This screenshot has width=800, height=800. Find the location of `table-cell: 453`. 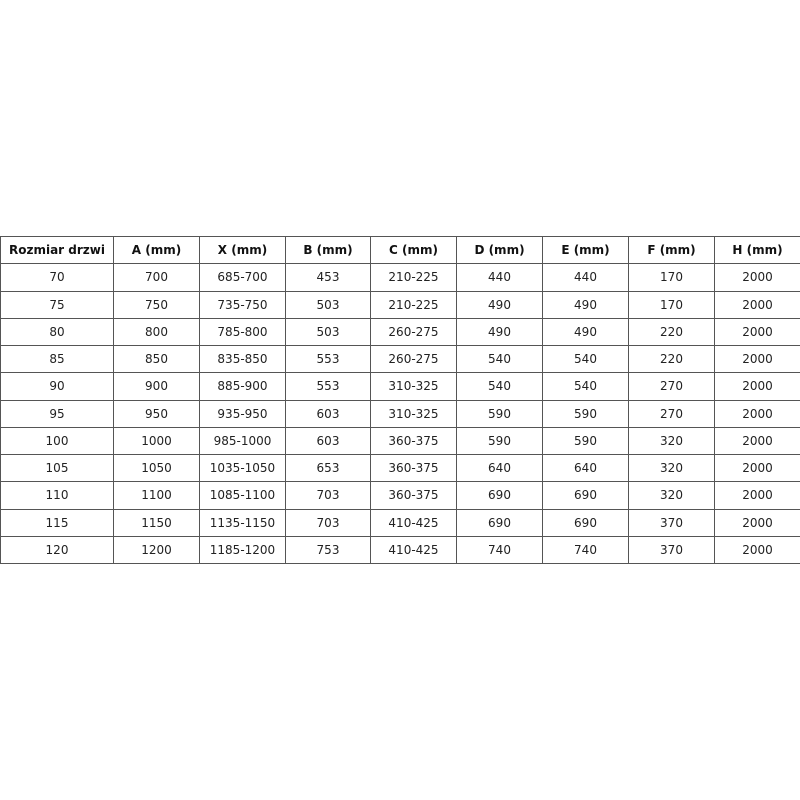

table-cell: 453 is located at coordinates (328, 277).